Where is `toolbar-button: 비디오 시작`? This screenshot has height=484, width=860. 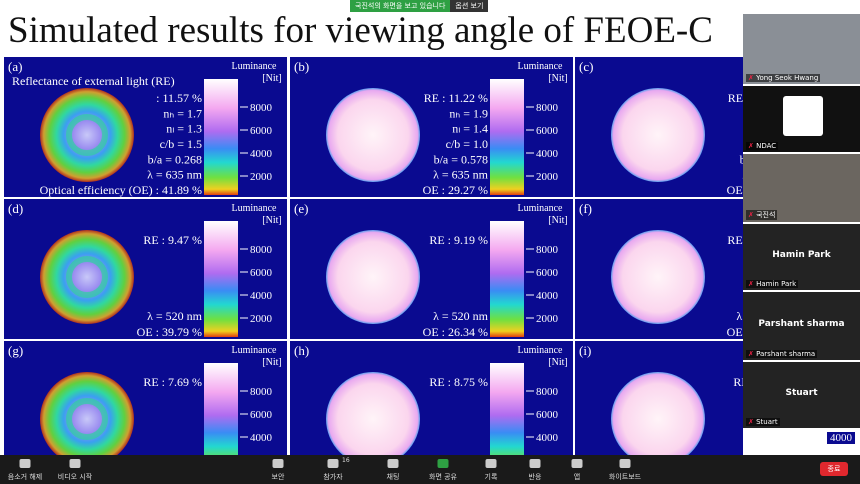 toolbar-button: 비디오 시작 is located at coordinates (75, 477).